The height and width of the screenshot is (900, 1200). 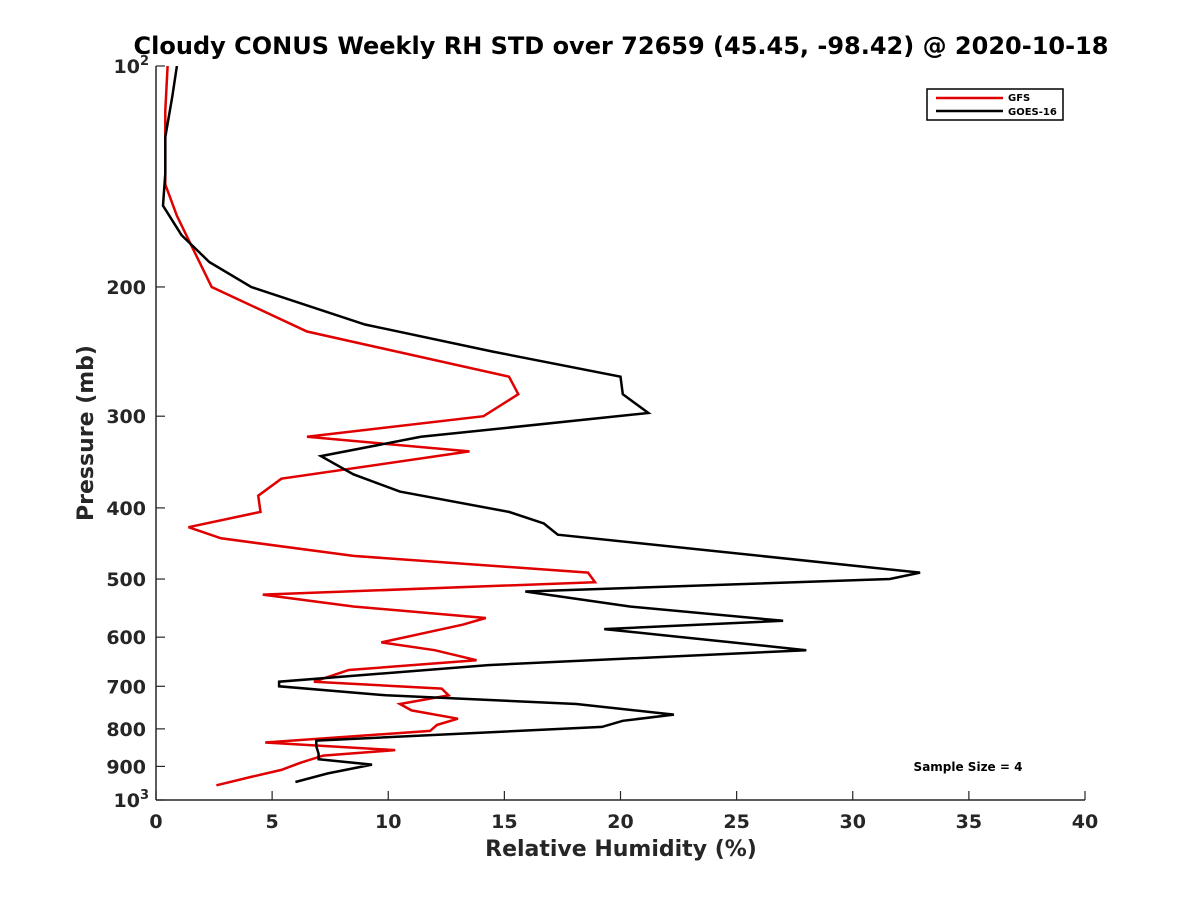 I want to click on legend-label-goes16: GOES-16, so click(x=1032, y=112).